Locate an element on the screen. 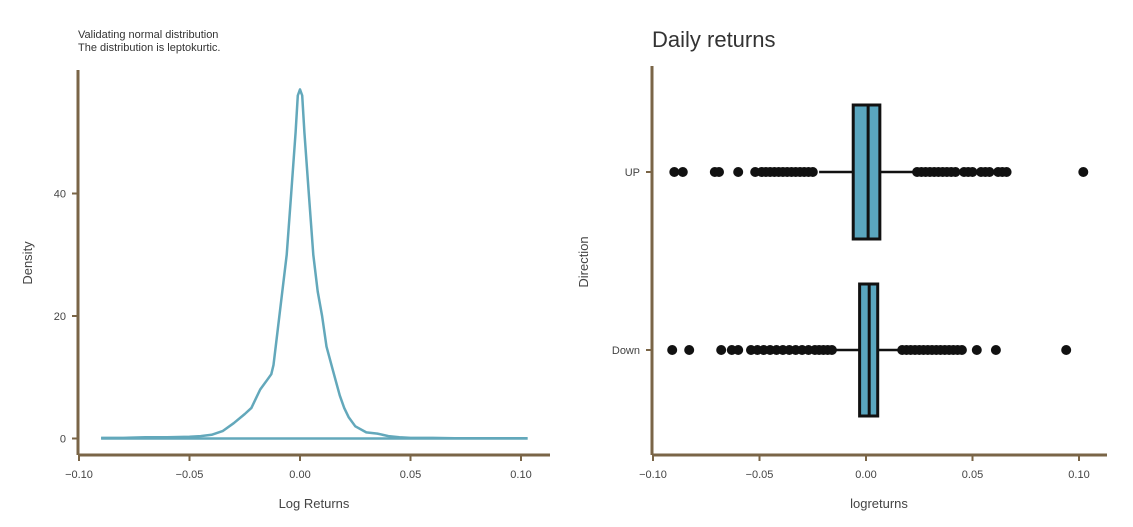 Image resolution: width=1133 pixels, height=527 pixels. boxplot-x-tick-label: 0.10 is located at coordinates (1078, 475).